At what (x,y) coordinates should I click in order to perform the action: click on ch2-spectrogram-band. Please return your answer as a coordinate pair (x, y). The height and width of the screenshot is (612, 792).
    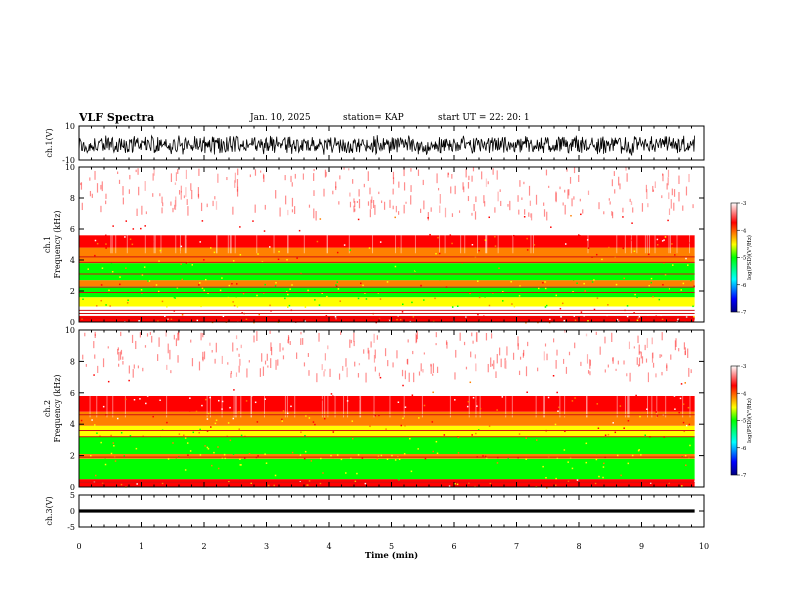
    Looking at the image, I should click on (387, 456).